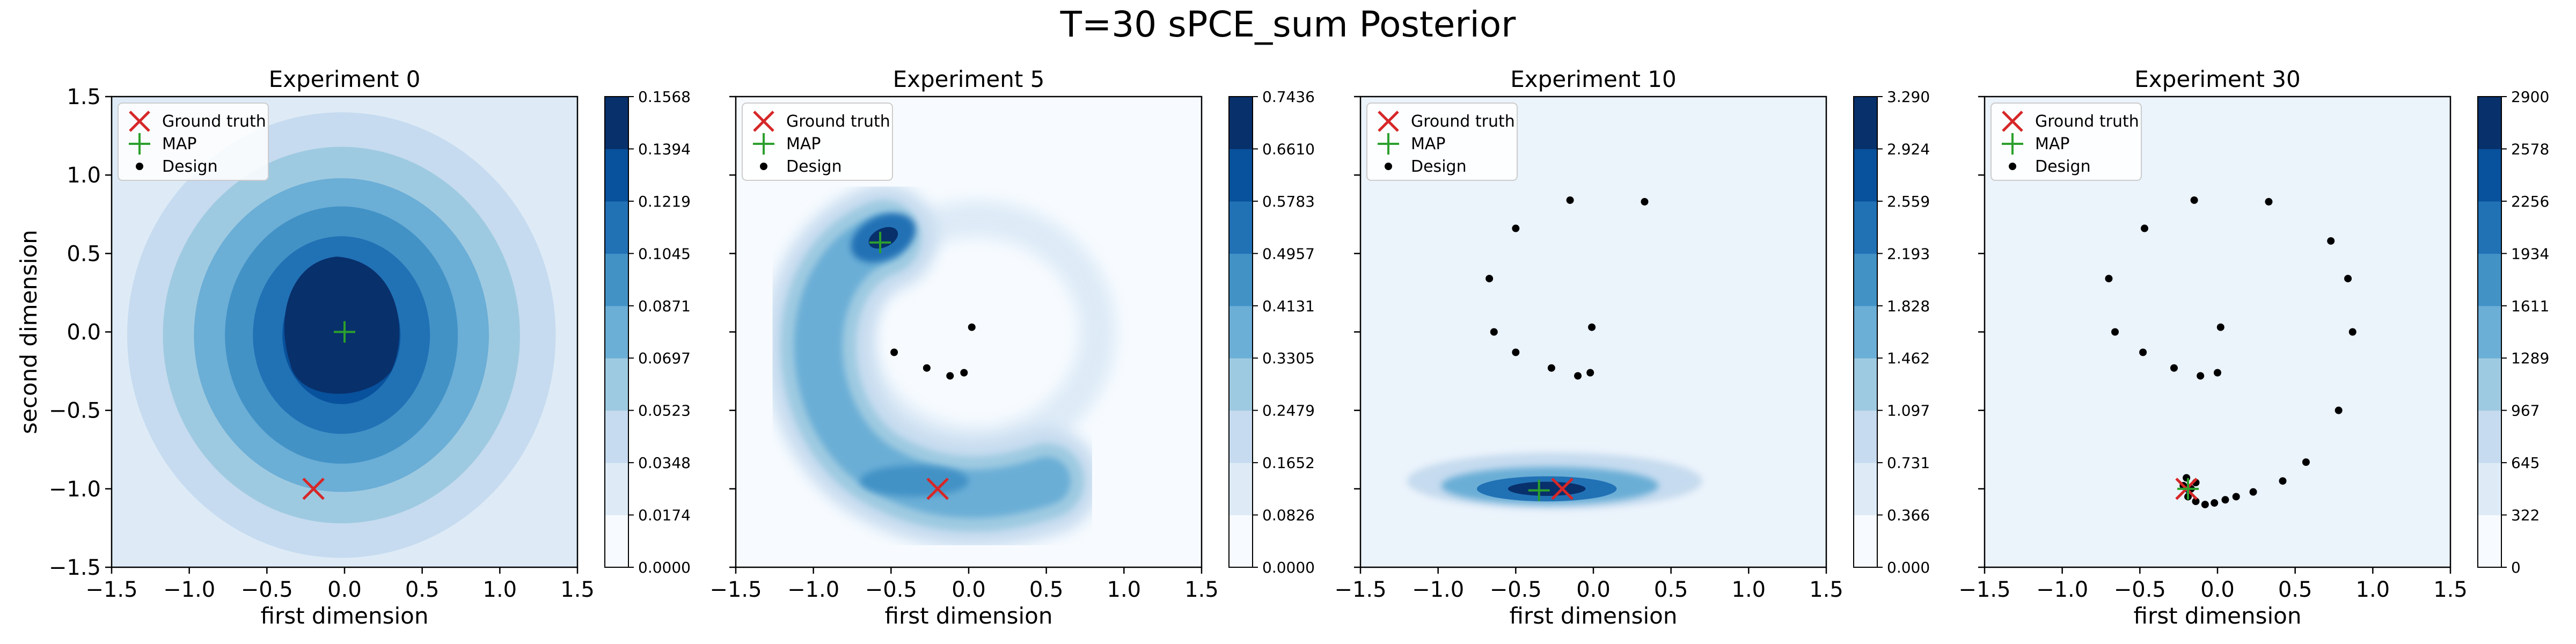 Image resolution: width=2576 pixels, height=644 pixels. What do you see at coordinates (969, 616) in the screenshot?
I see `x-axis-label: first dimension` at bounding box center [969, 616].